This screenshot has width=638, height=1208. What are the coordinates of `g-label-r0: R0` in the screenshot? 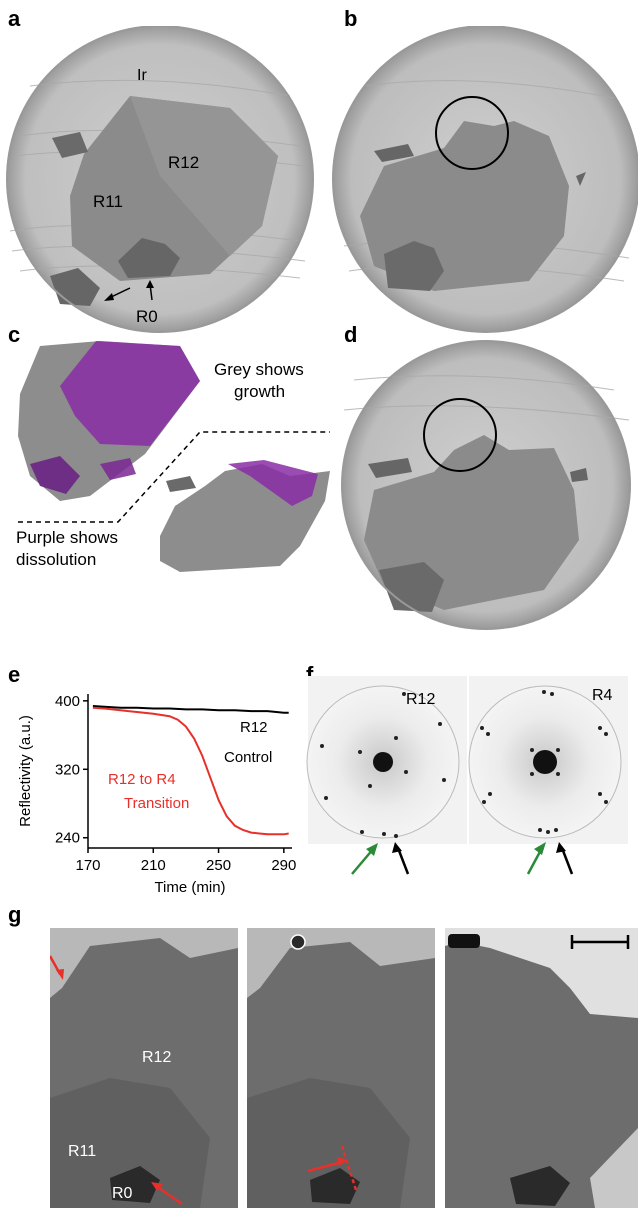 It's located at (122, 1193).